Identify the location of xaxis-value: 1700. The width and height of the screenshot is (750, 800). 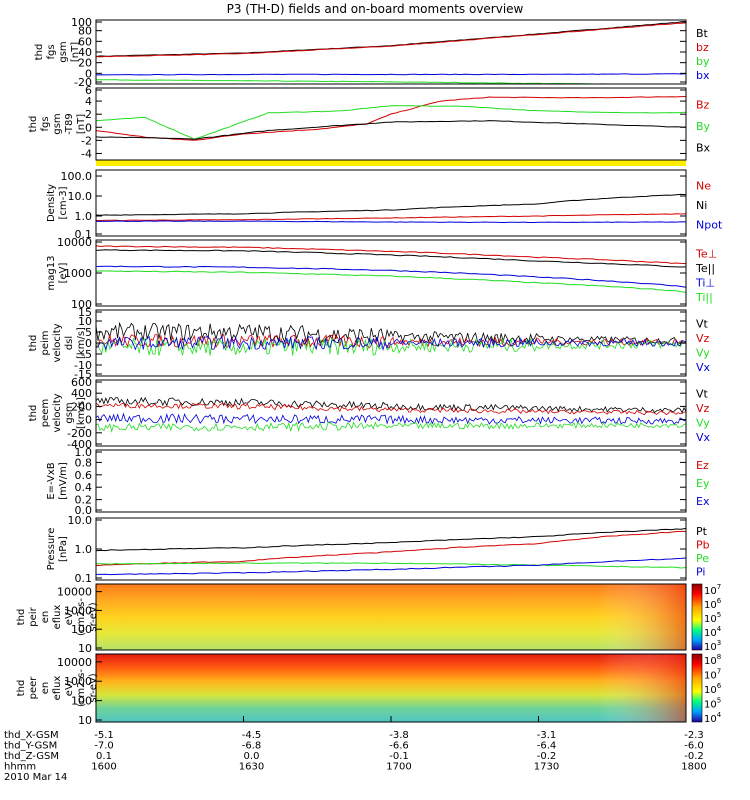
(398, 767).